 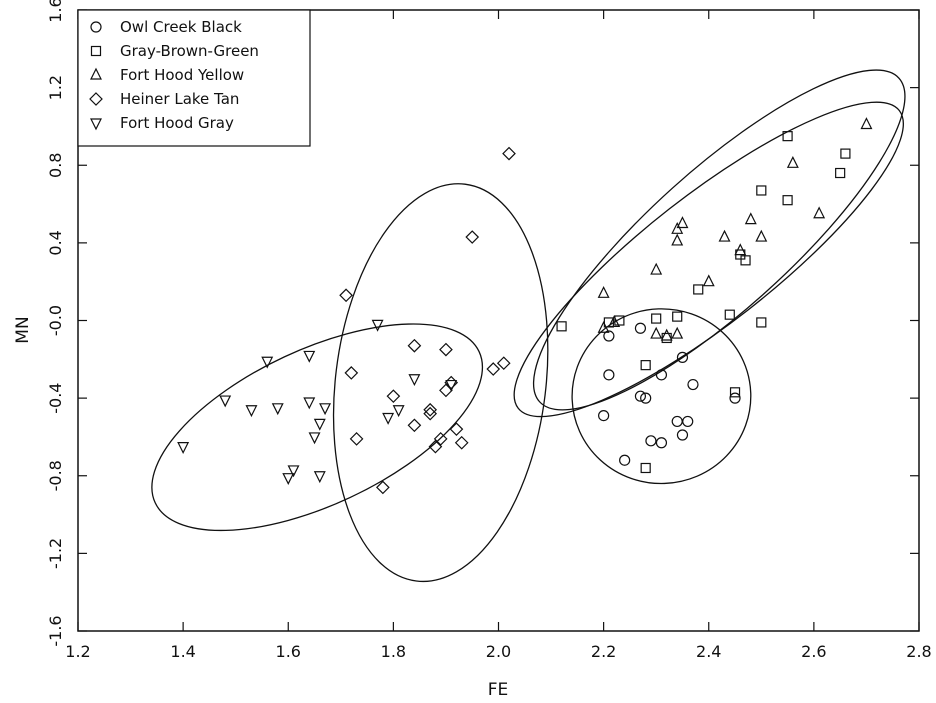 I want to click on x-tick-label: 2.4, so click(x=708, y=651).